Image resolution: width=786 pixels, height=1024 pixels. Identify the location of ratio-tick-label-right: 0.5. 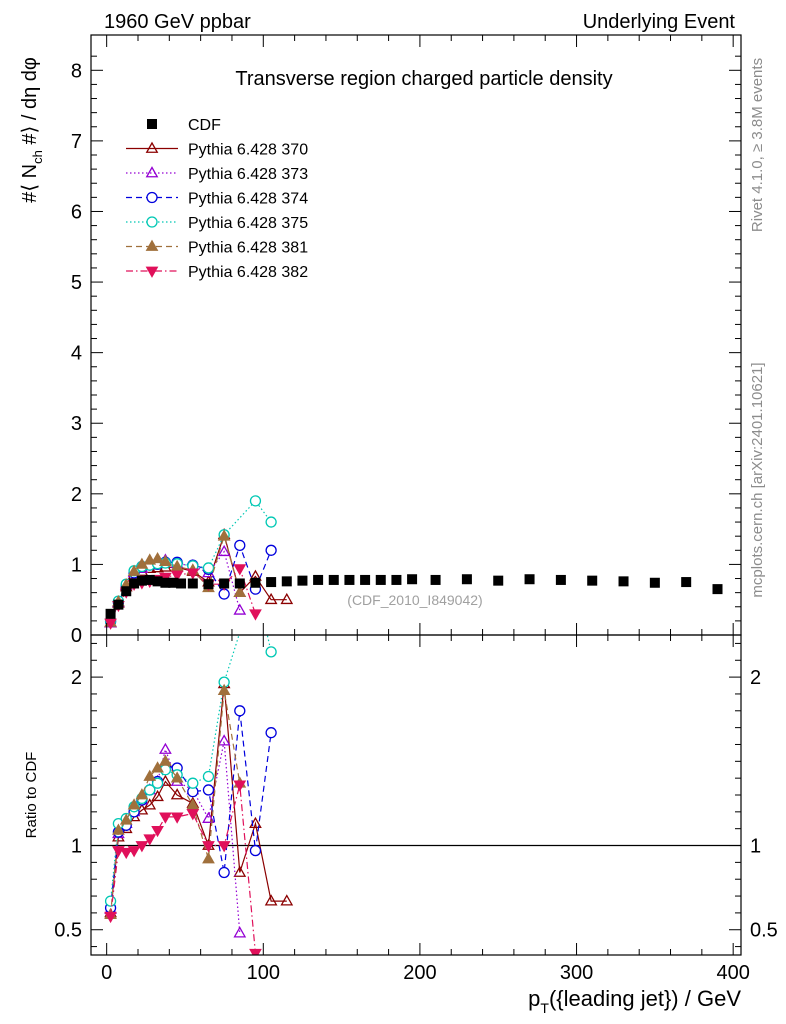
(764, 931).